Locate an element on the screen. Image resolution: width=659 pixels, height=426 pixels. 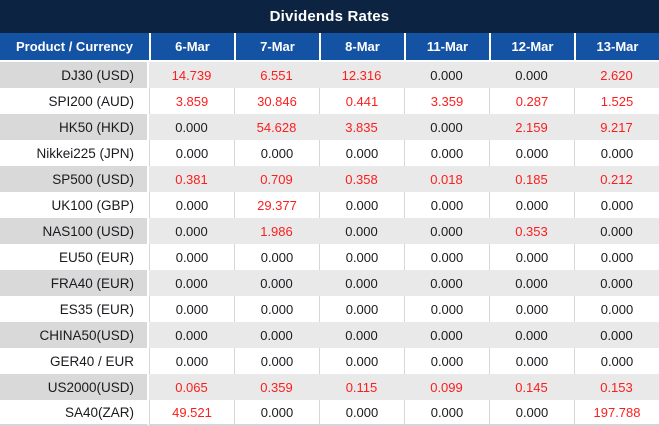
rate-cell: 30.846 is located at coordinates (276, 101).